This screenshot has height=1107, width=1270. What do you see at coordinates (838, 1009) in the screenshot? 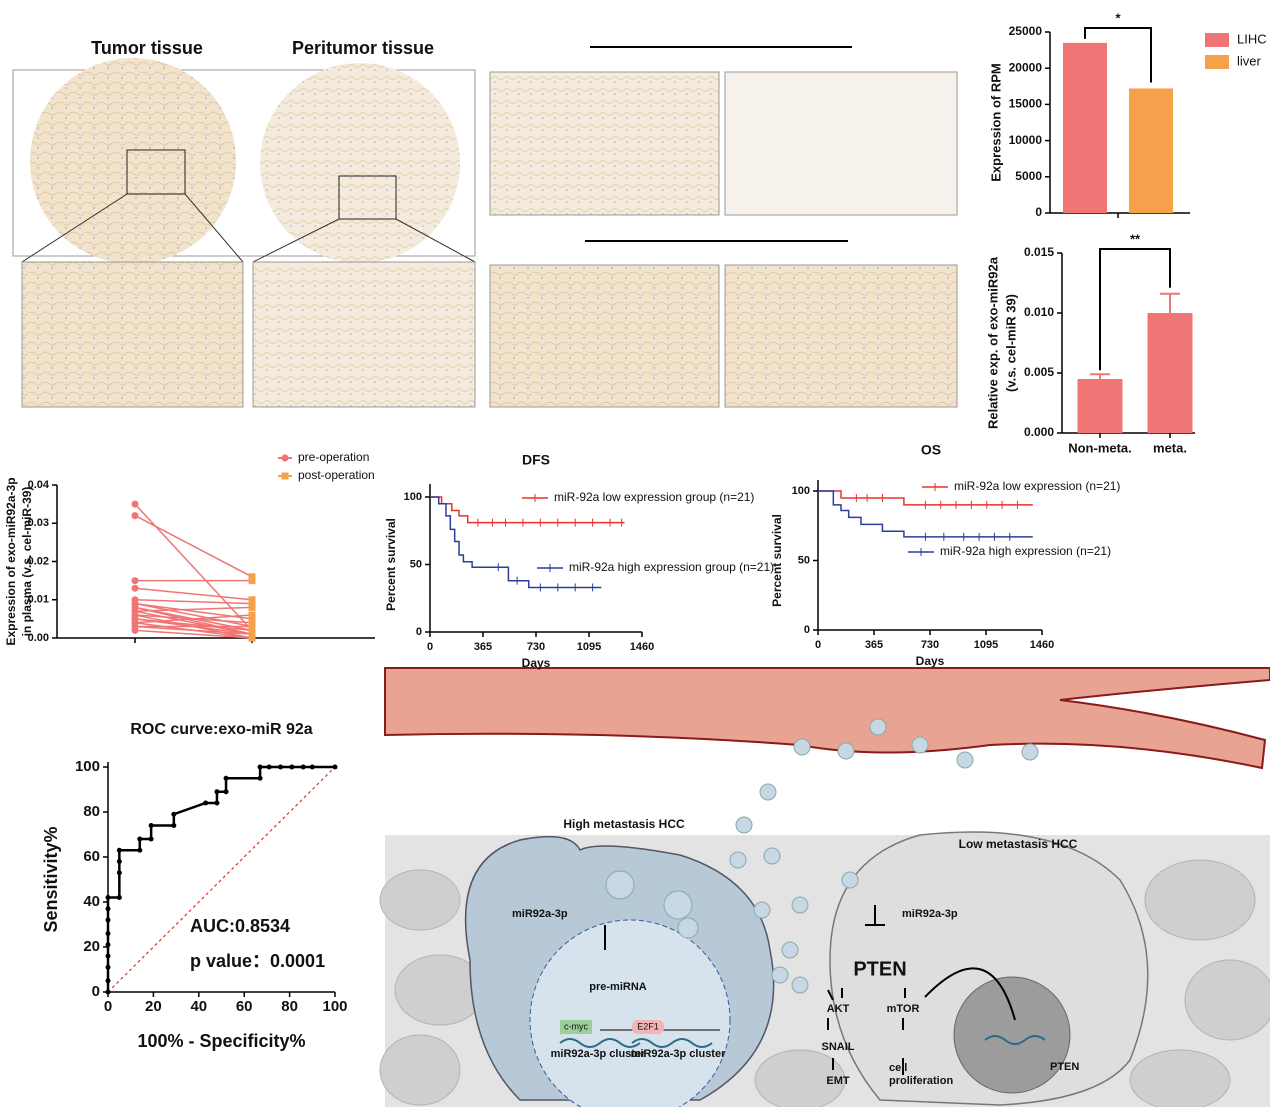
I see `diagram-label: AKT` at bounding box center [838, 1009].